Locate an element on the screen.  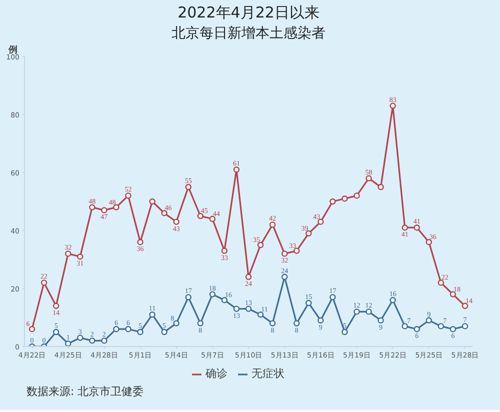
y-axis-title: 例 is located at coordinates (13, 50).